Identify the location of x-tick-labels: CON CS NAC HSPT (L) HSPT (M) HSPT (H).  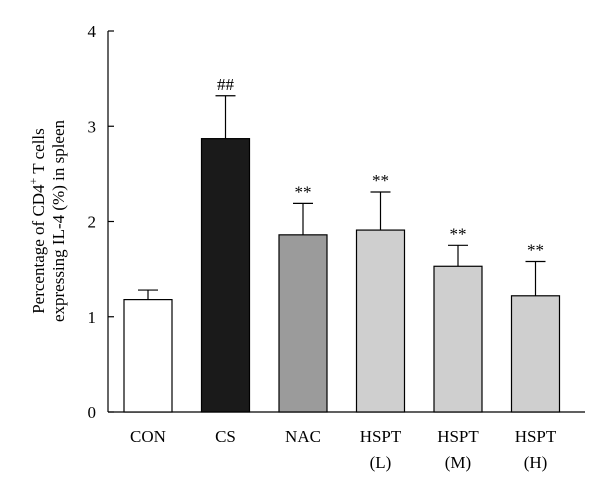
(343, 449).